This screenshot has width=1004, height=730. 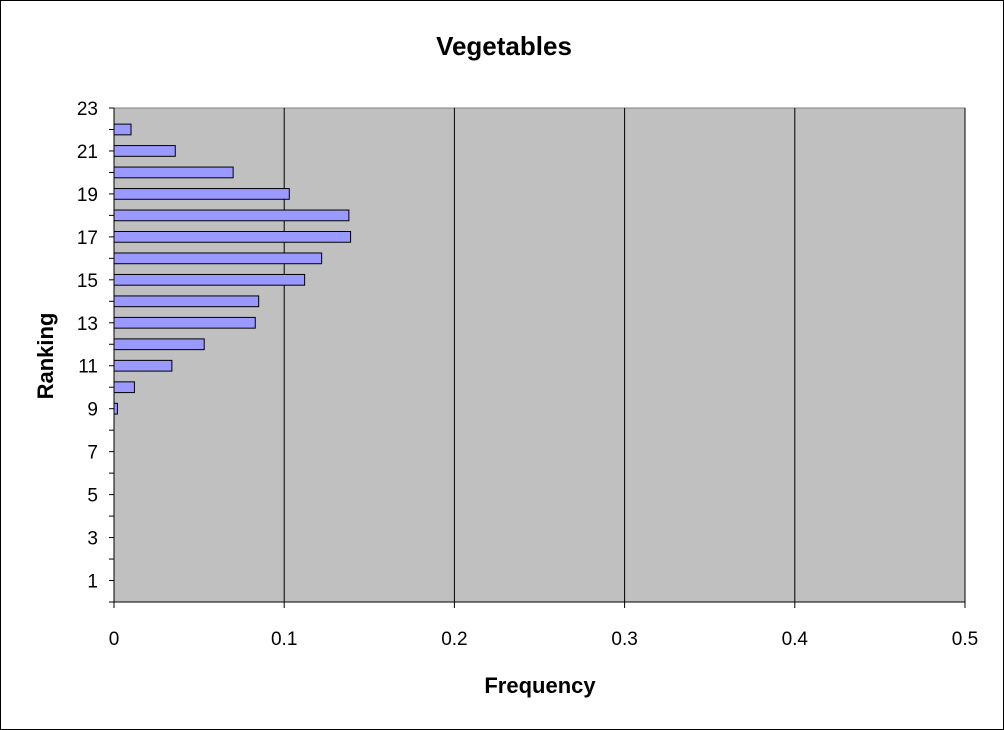 What do you see at coordinates (540, 685) in the screenshot?
I see `x-axis-title: Frequency` at bounding box center [540, 685].